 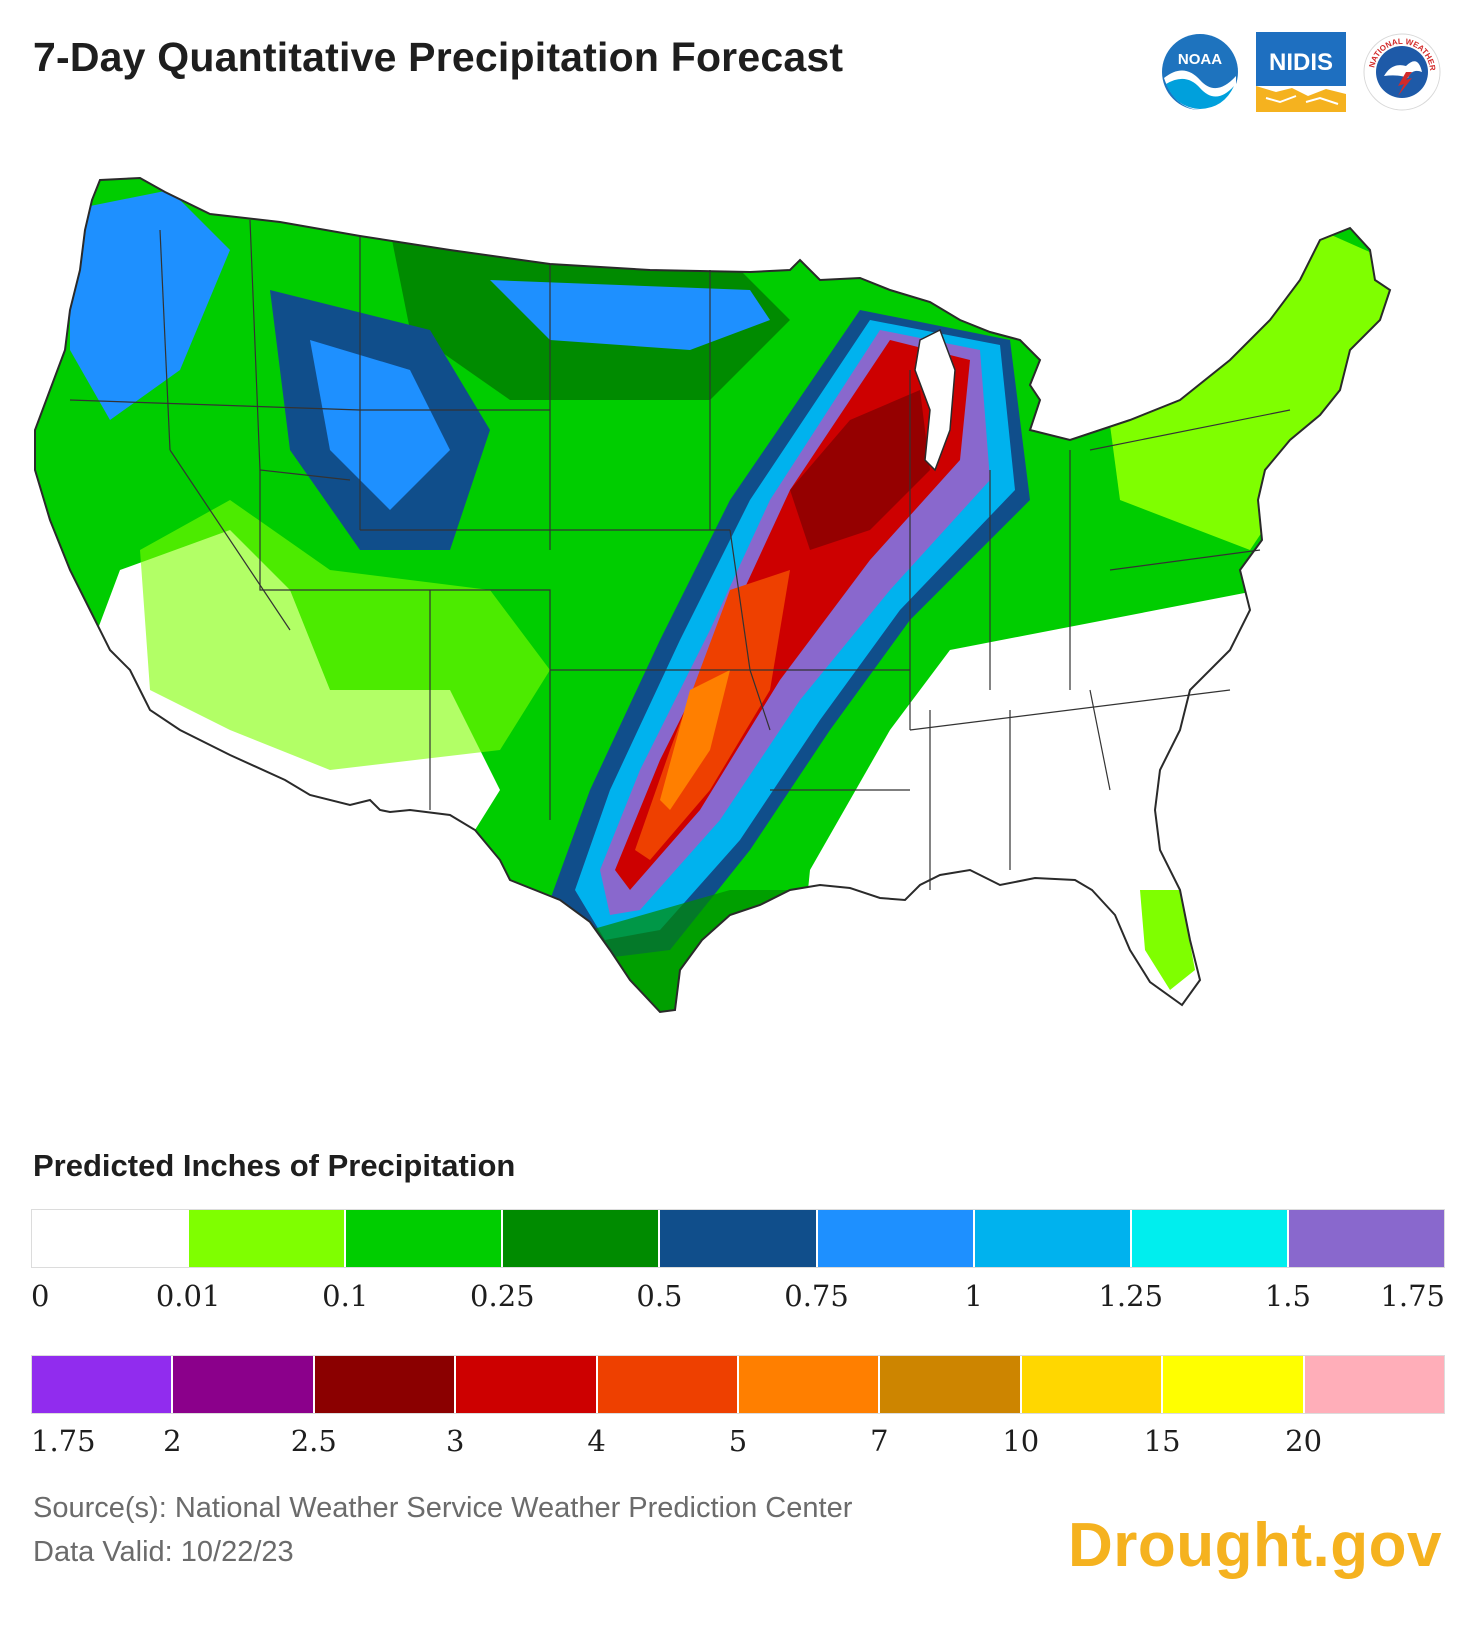 I want to click on legend-swatch: #008b00, so click(x=582, y=1238).